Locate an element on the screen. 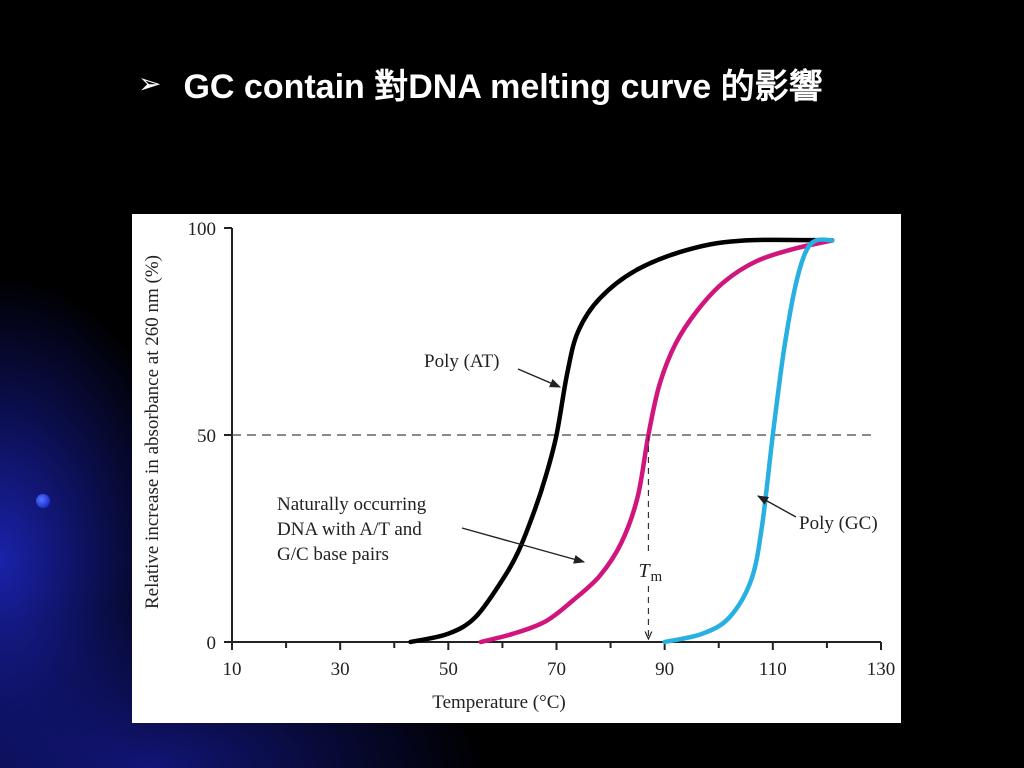 The image size is (1024, 768). x-tick-label: 130 is located at coordinates (881, 669).